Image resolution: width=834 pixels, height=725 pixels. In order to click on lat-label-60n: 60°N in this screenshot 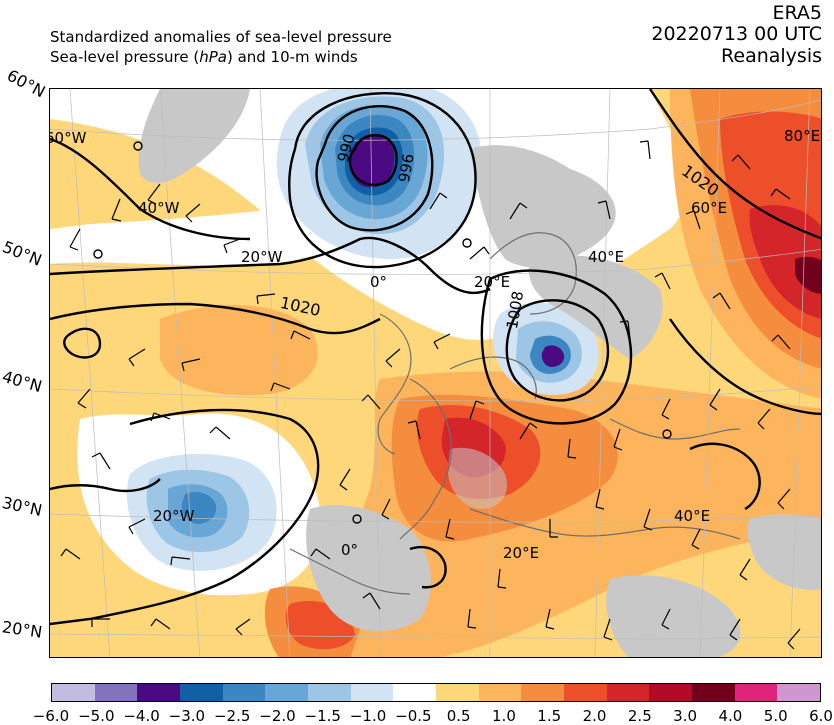, I will do `click(26, 83)`.